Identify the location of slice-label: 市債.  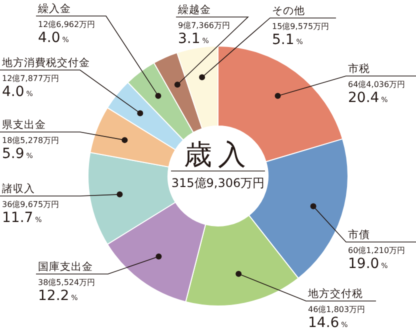
(359, 234).